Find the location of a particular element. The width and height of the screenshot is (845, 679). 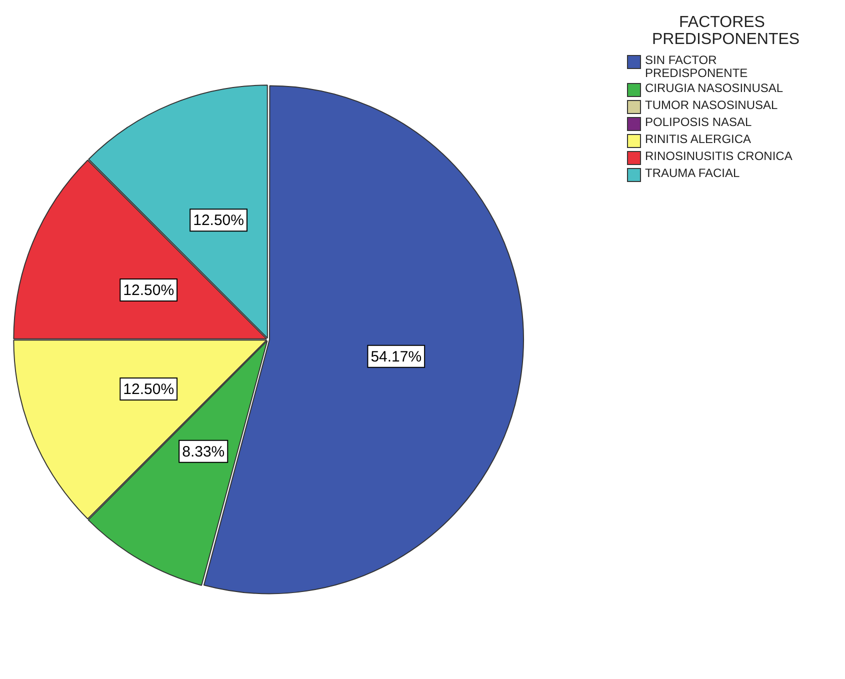

data-label: 54.17% is located at coordinates (396, 357).